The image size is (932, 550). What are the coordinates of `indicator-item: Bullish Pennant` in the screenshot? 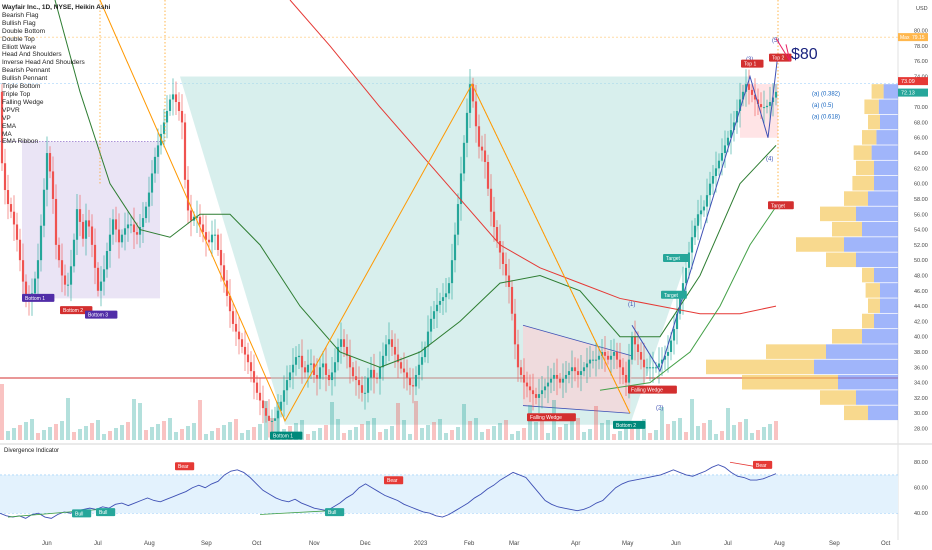 It's located at (25, 79).